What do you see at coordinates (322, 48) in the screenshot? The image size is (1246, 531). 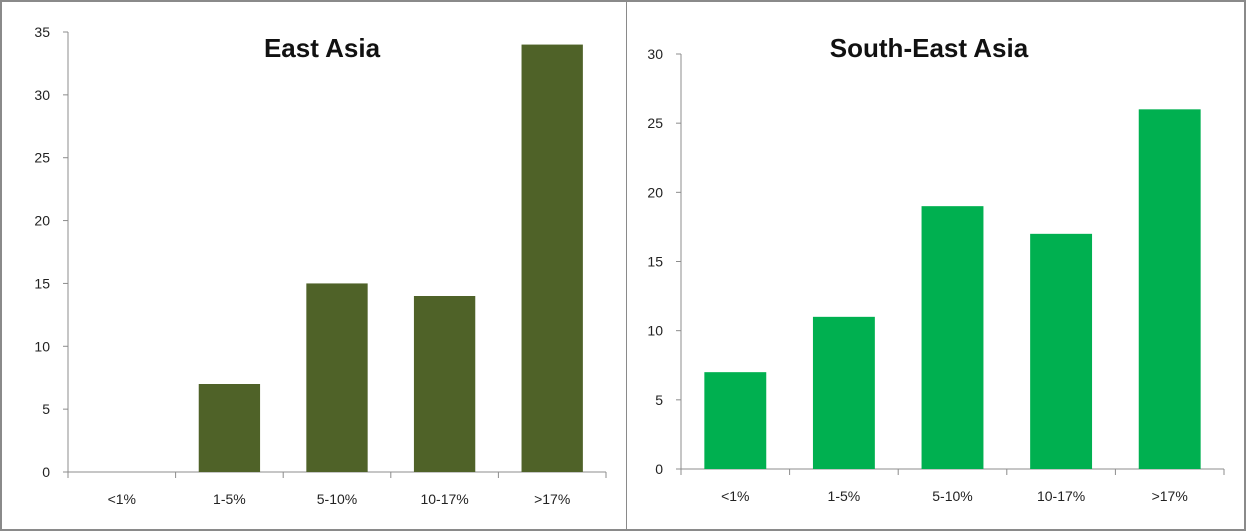 I see `chart-title: East Asia` at bounding box center [322, 48].